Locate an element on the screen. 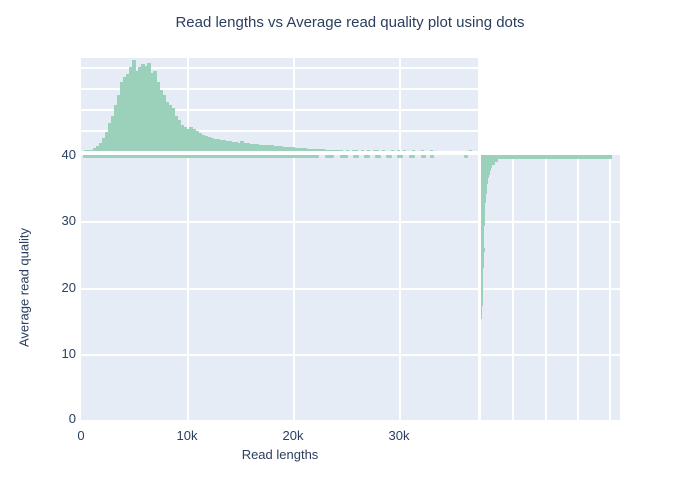 Image resolution: width=700 pixels, height=500 pixels. y-tick-label: 30 is located at coordinates (68, 220).